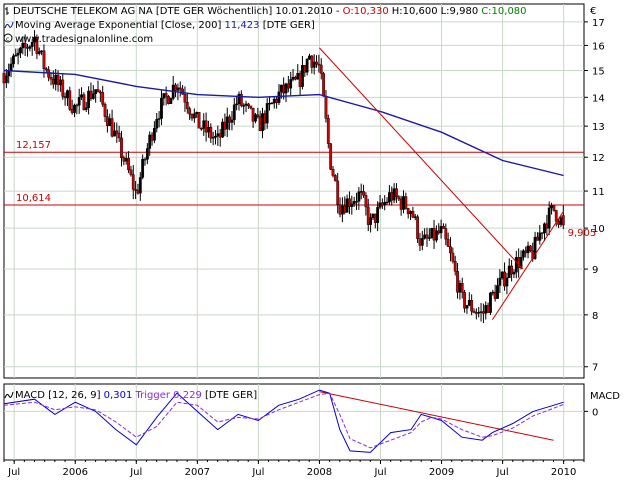  What do you see at coordinates (84, 39) in the screenshot?
I see `legend-line-3: www.tradesignalonline.com` at bounding box center [84, 39].